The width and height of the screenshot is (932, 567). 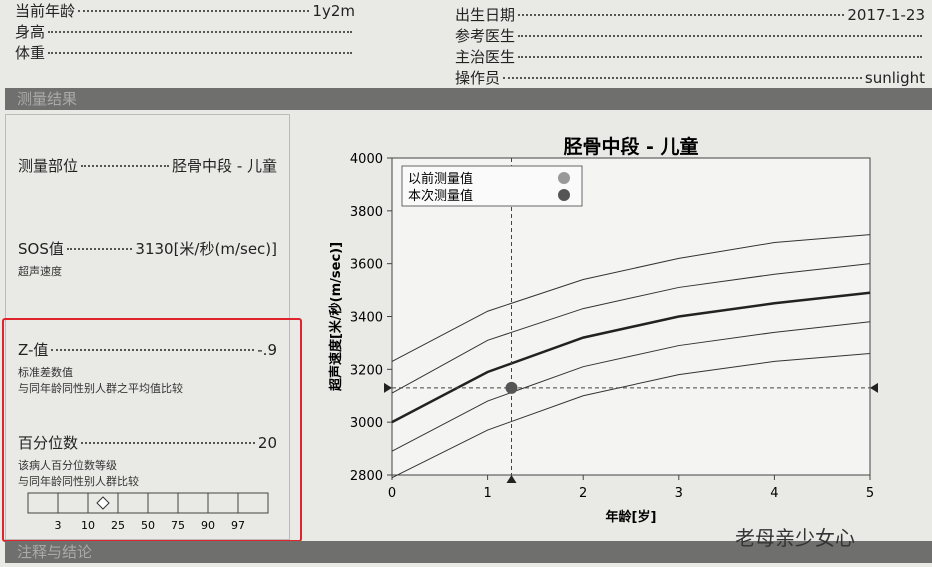 What do you see at coordinates (178, 525) in the screenshot?
I see `scale-label: 75` at bounding box center [178, 525].